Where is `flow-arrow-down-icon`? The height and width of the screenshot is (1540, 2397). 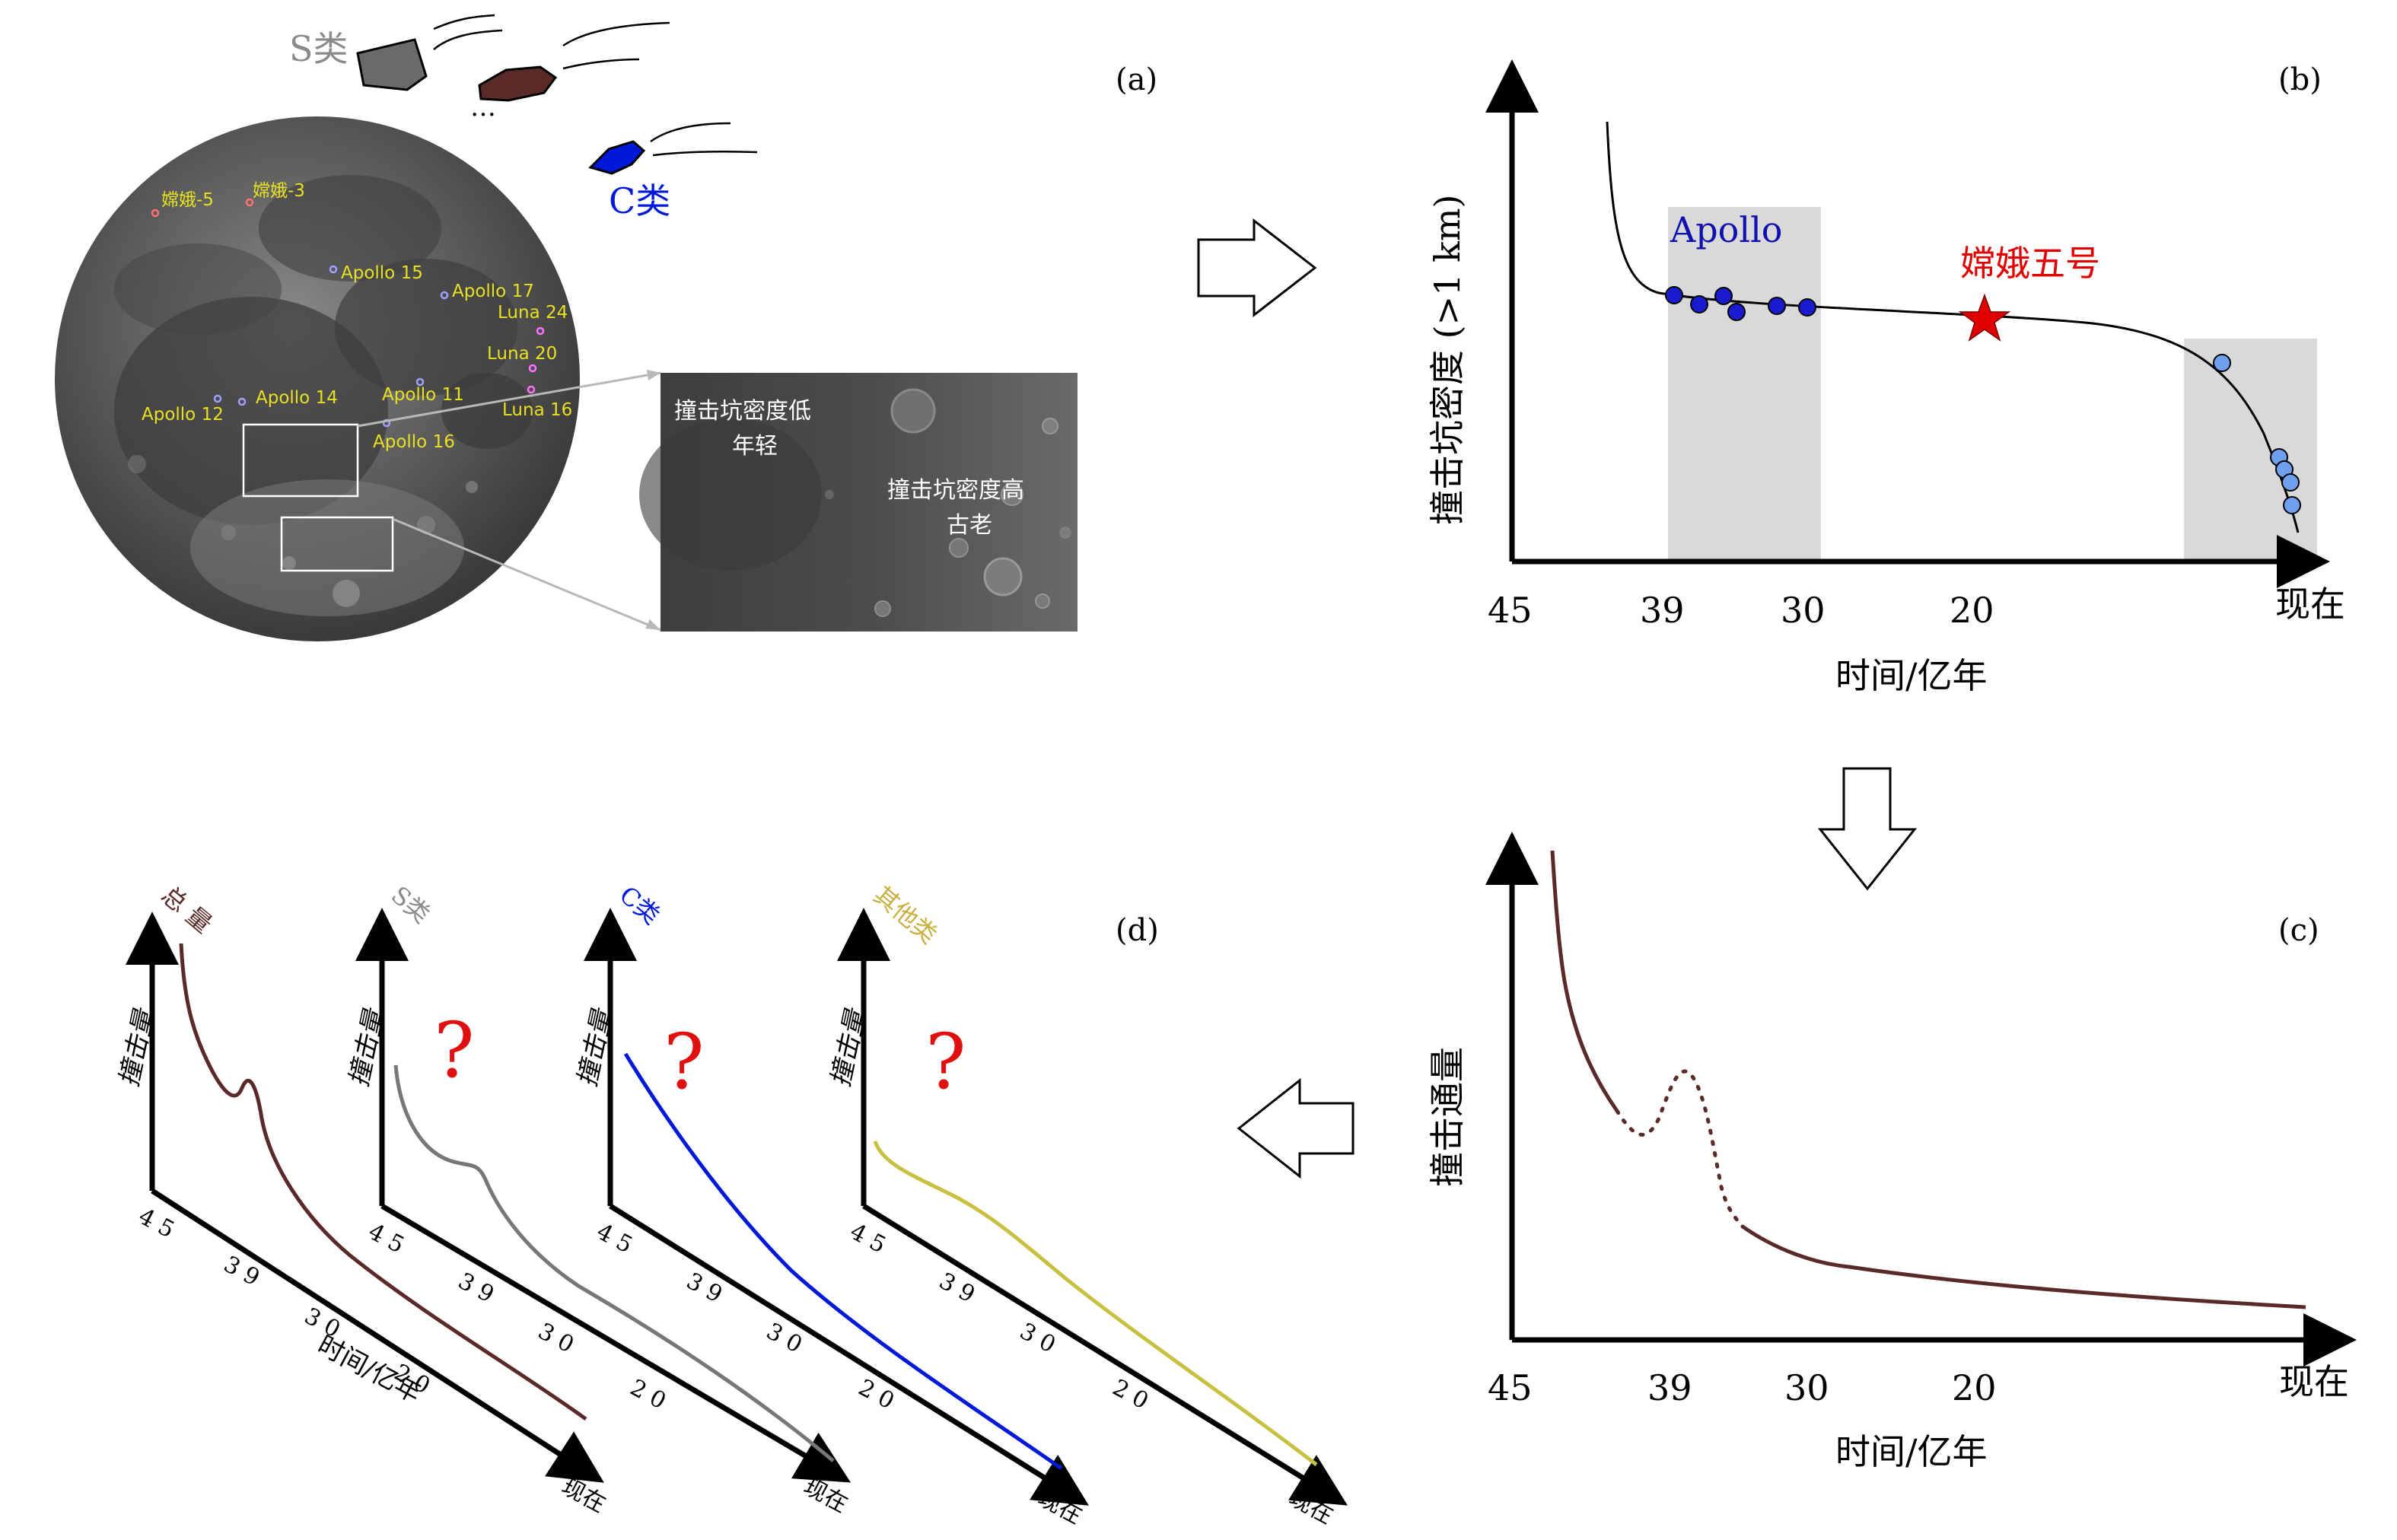 flow-arrow-down-icon is located at coordinates (1867, 829).